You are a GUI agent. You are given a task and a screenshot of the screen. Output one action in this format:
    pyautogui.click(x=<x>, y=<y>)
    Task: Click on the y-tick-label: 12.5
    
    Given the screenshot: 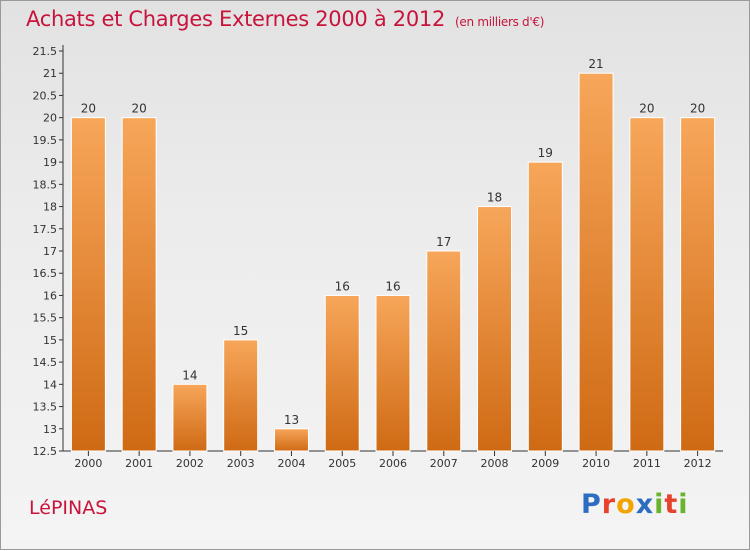 What is the action you would take?
    pyautogui.click(x=45, y=451)
    